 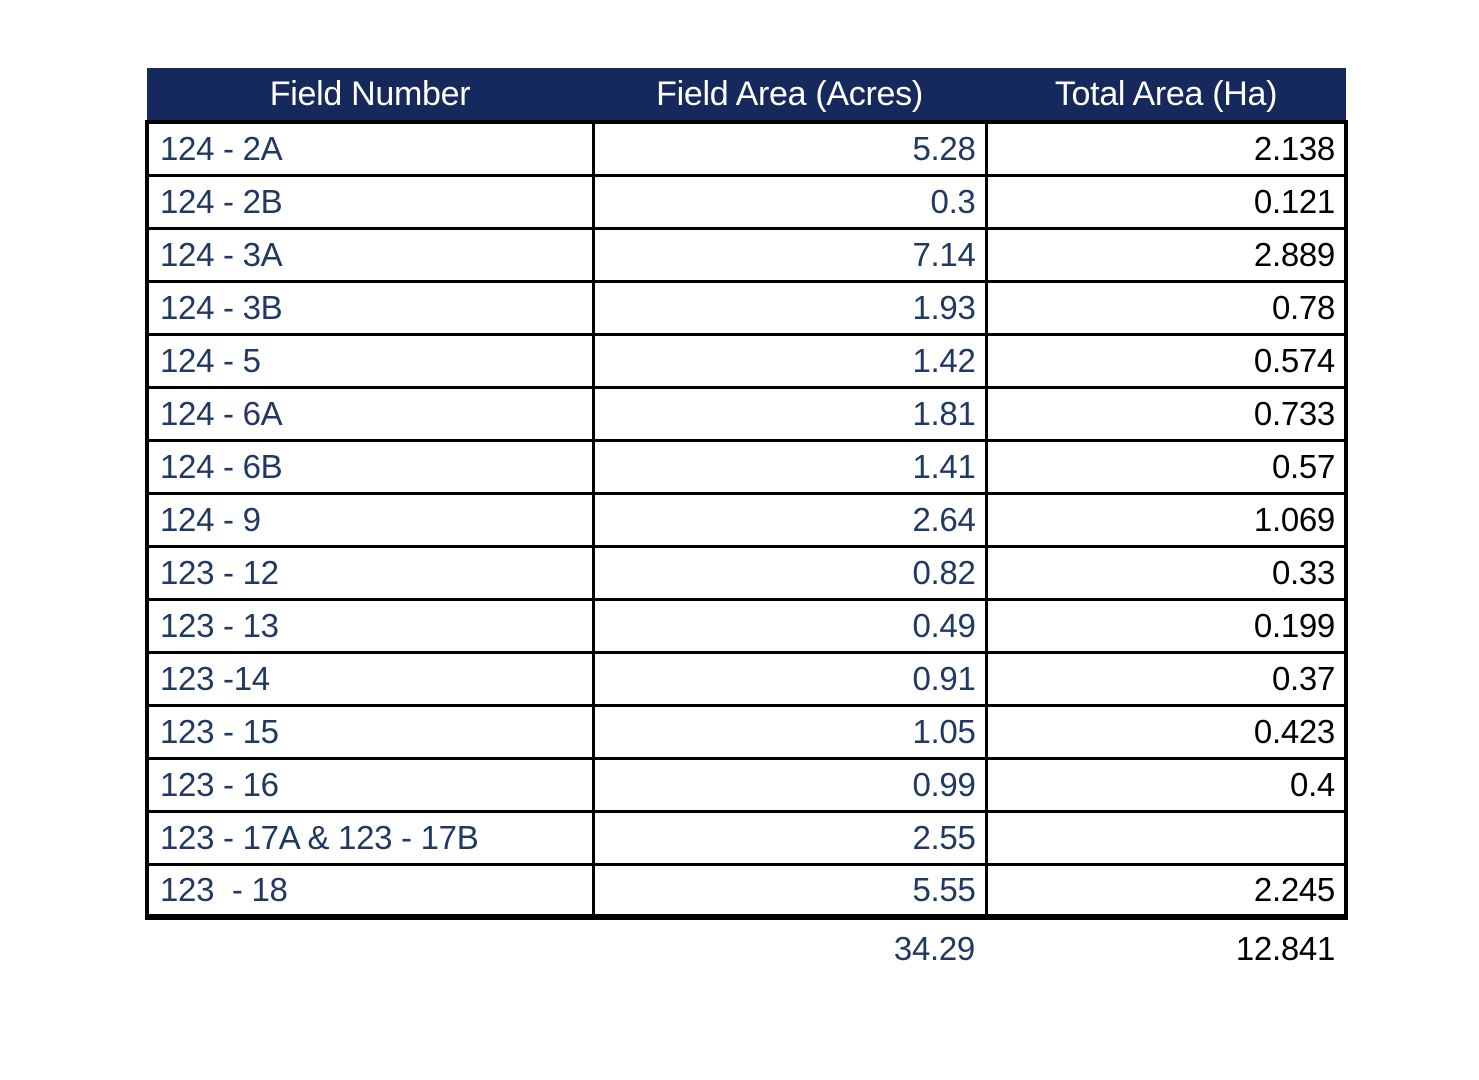 I want to click on table-row: 124 - 9 2.64 1.069, so click(x=746, y=519).